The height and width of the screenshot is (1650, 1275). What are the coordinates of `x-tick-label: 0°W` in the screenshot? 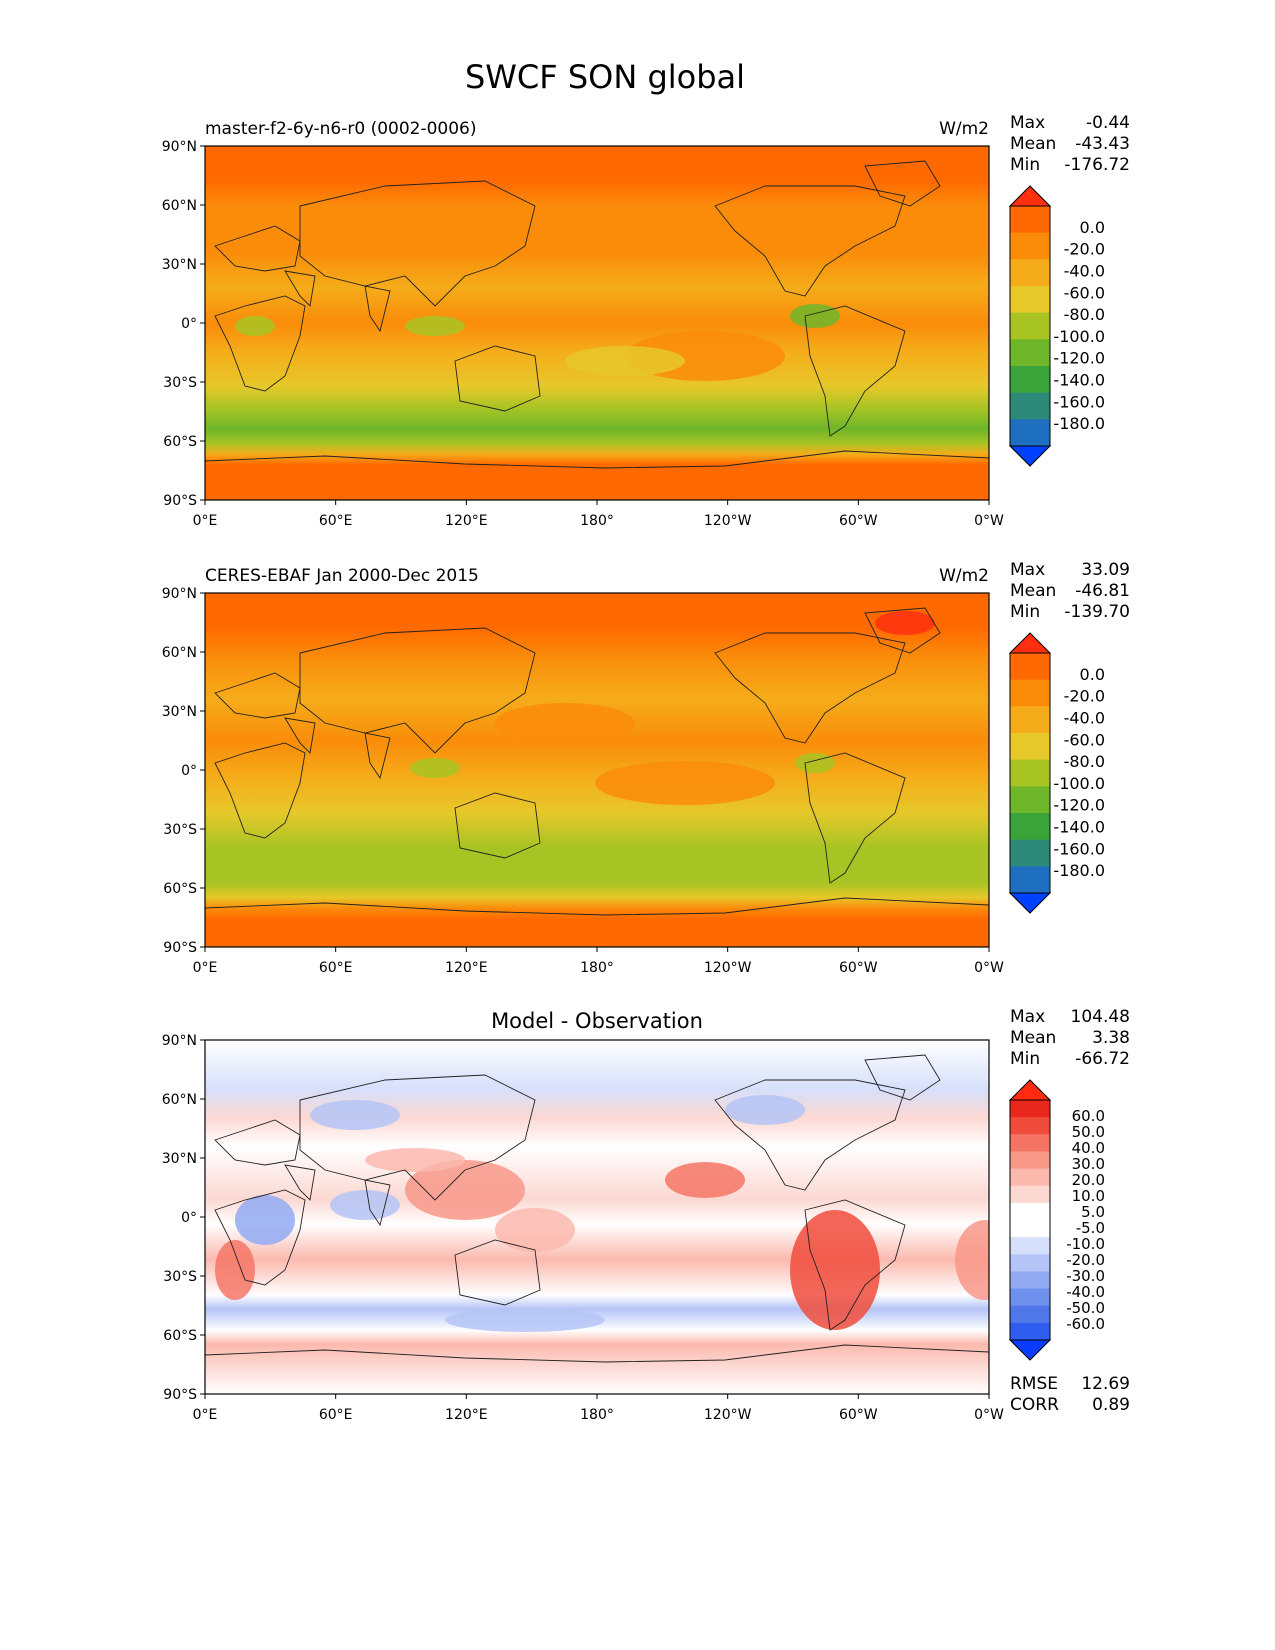 It's located at (989, 1415).